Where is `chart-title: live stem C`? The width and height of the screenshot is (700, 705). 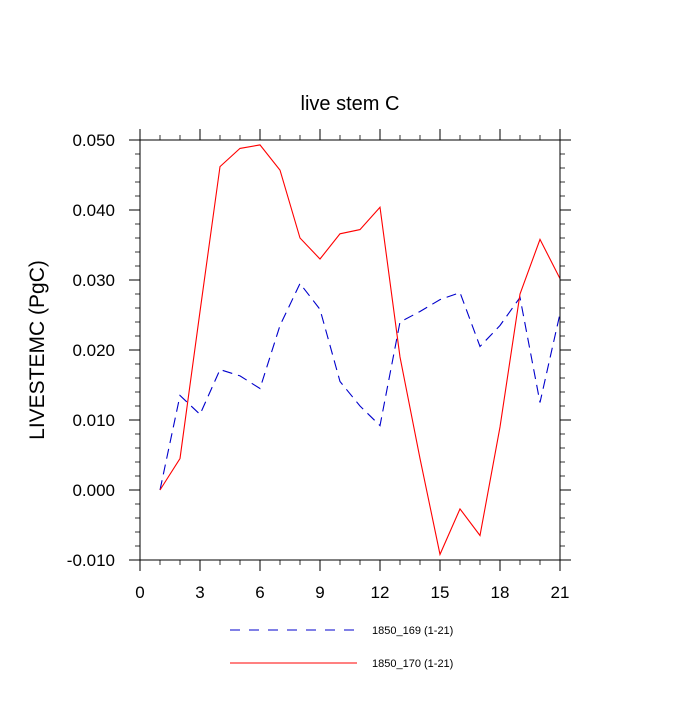 chart-title: live stem C is located at coordinates (350, 104).